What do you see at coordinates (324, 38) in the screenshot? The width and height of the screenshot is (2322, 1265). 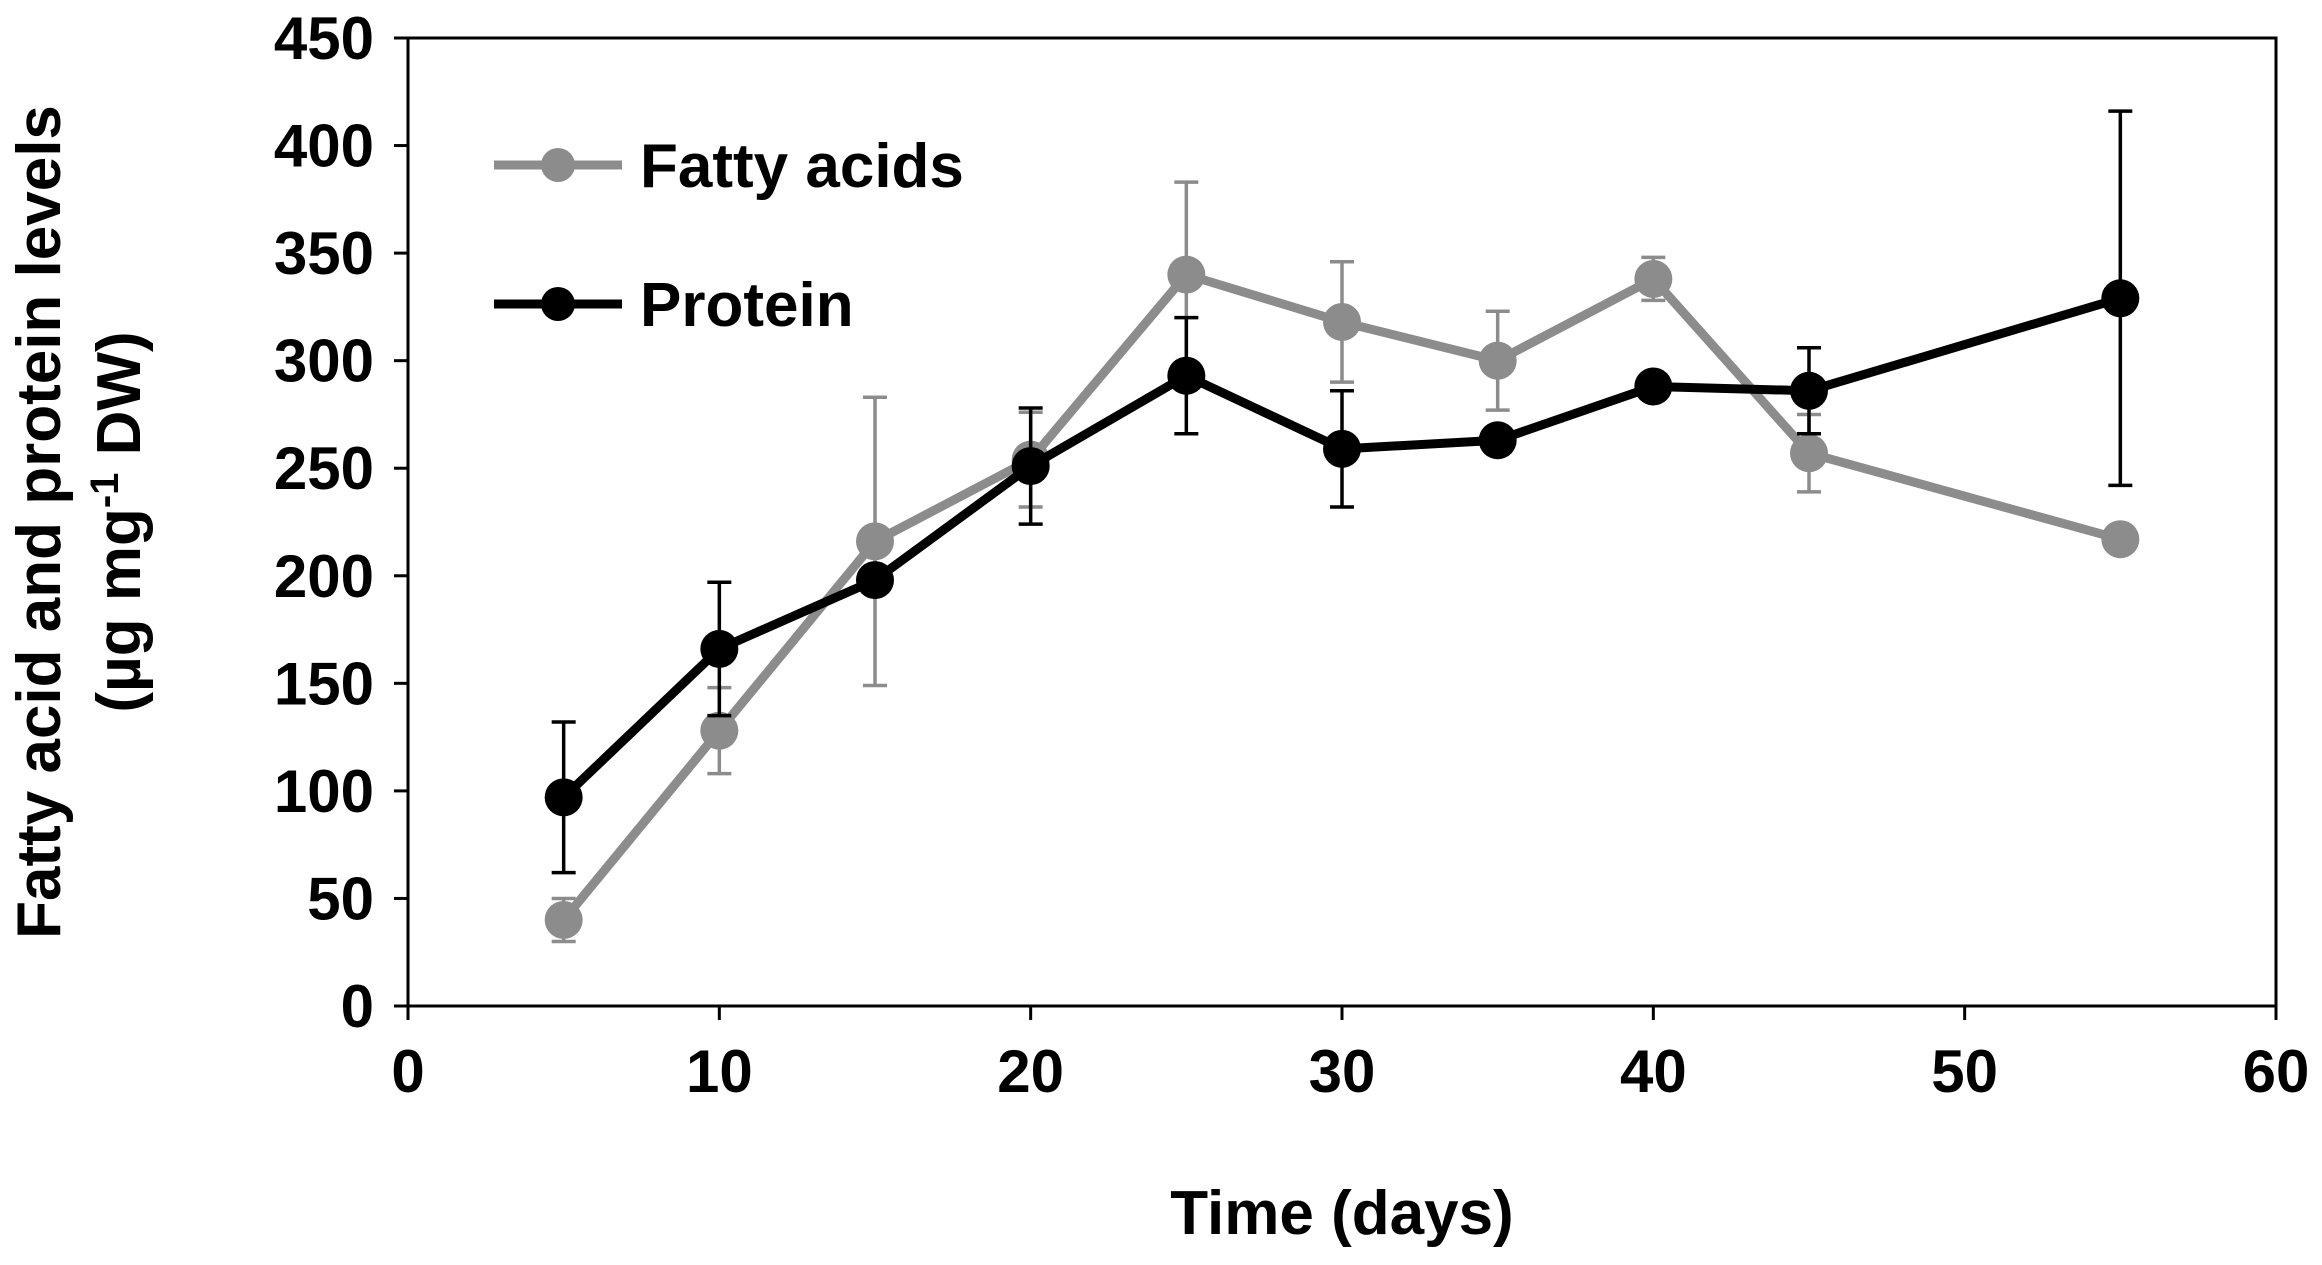 I see `y-tick-label: 450` at bounding box center [324, 38].